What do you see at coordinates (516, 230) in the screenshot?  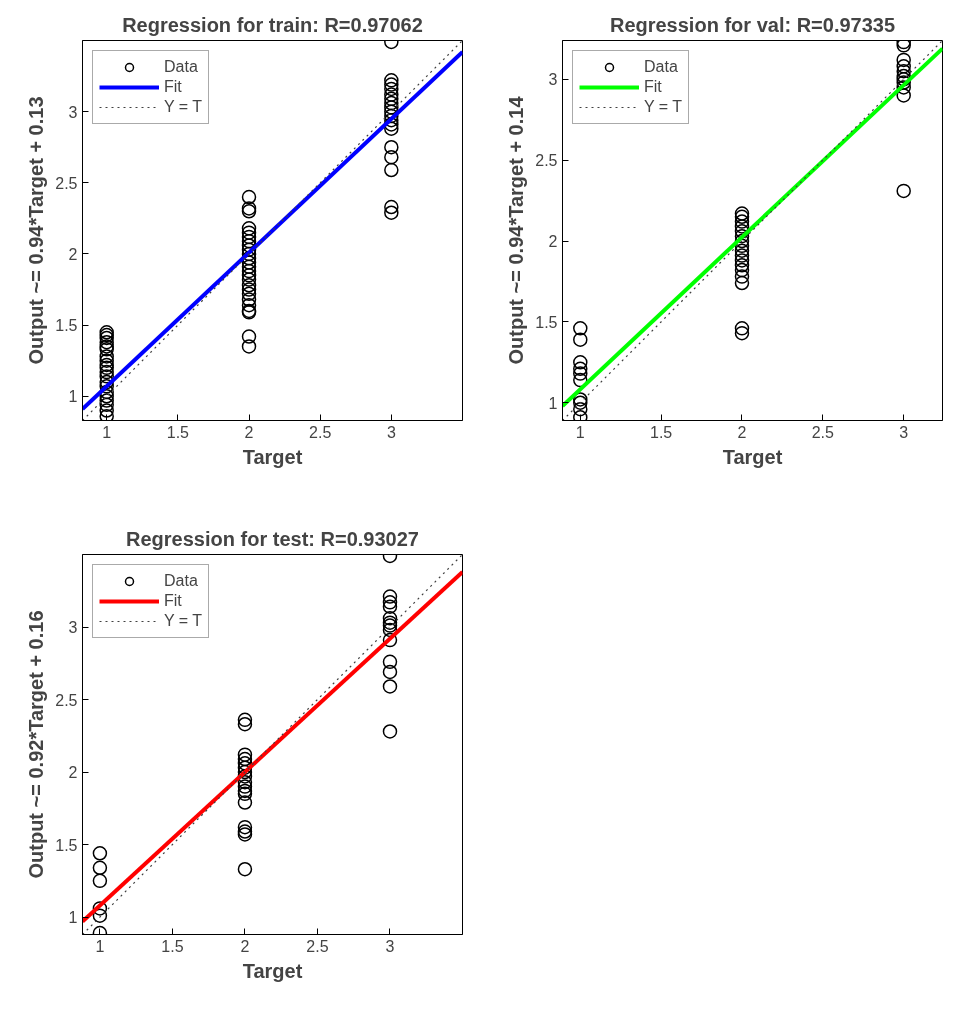 I see `y-axis-title: Output ~= 0.94*Target + 0.14` at bounding box center [516, 230].